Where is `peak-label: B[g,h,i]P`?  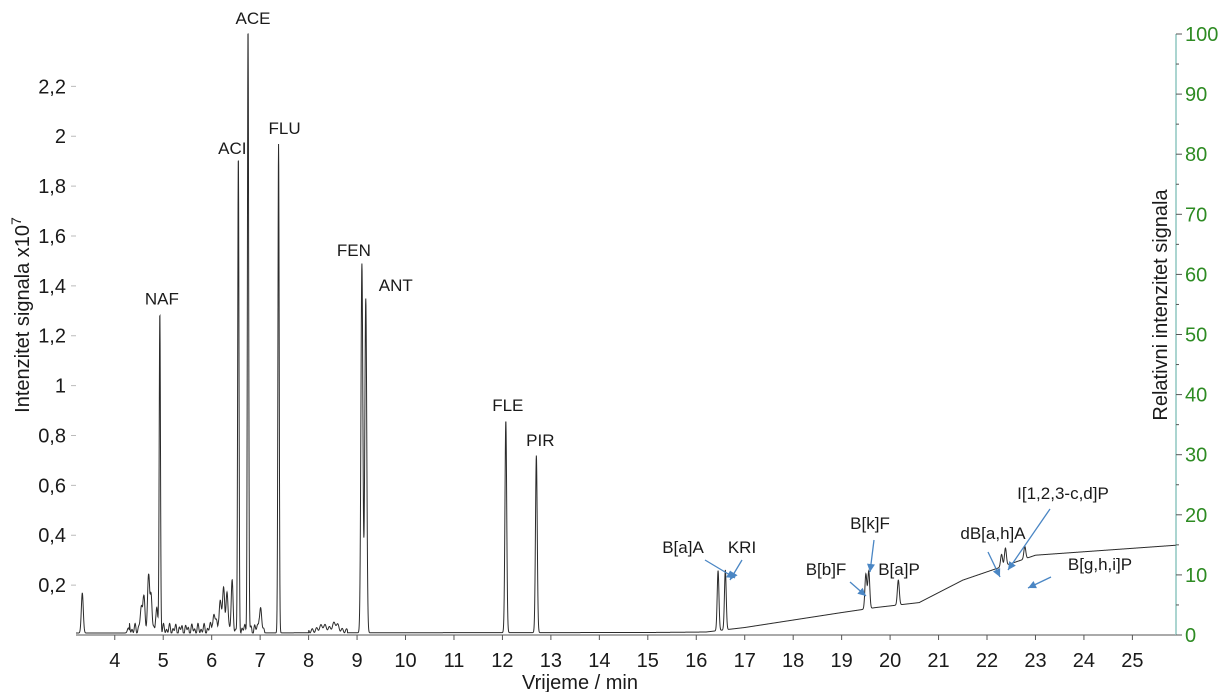 peak-label: B[g,h,i]P is located at coordinates (1100, 564).